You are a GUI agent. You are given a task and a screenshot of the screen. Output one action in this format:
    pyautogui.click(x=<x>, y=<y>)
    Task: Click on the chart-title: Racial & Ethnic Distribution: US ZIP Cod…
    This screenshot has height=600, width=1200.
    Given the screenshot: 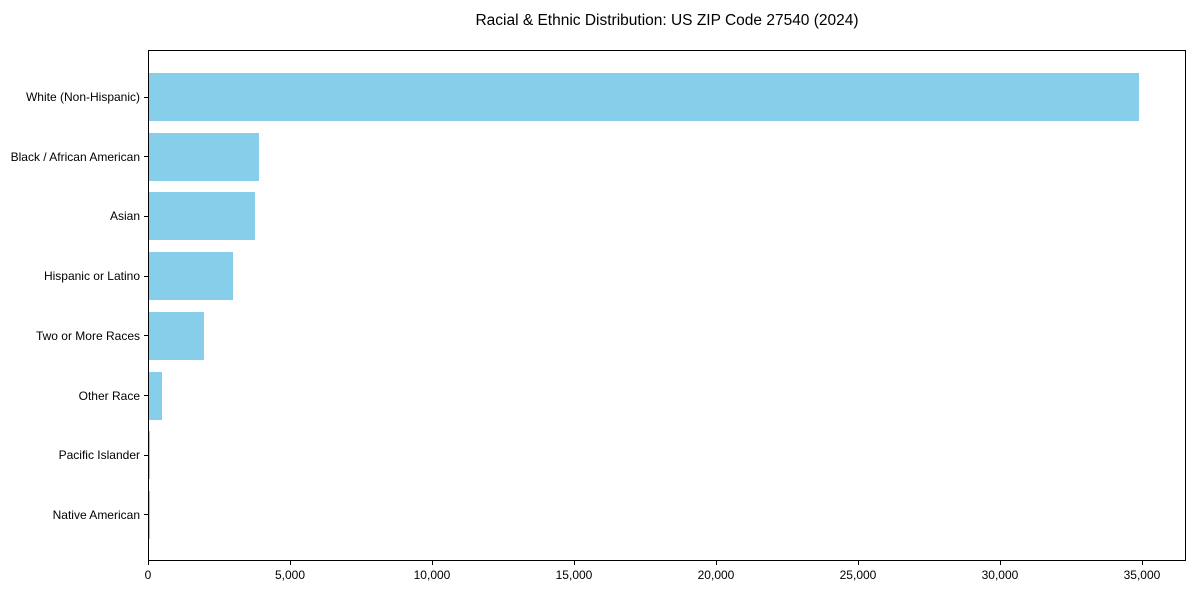 What is the action you would take?
    pyautogui.click(x=667, y=20)
    